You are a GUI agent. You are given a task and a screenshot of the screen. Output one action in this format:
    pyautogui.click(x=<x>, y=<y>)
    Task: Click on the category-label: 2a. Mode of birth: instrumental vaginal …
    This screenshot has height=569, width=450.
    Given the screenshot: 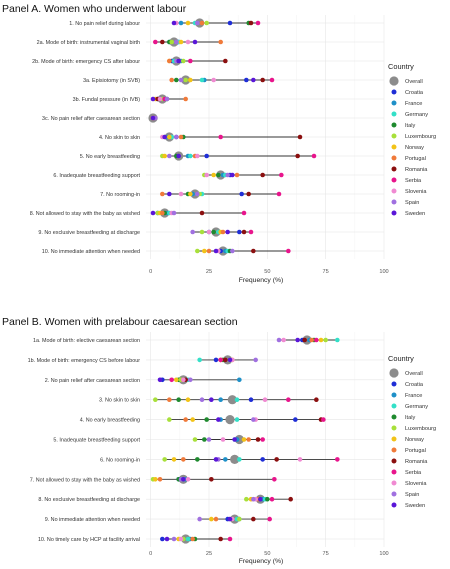 What is the action you would take?
    pyautogui.click(x=88, y=43)
    